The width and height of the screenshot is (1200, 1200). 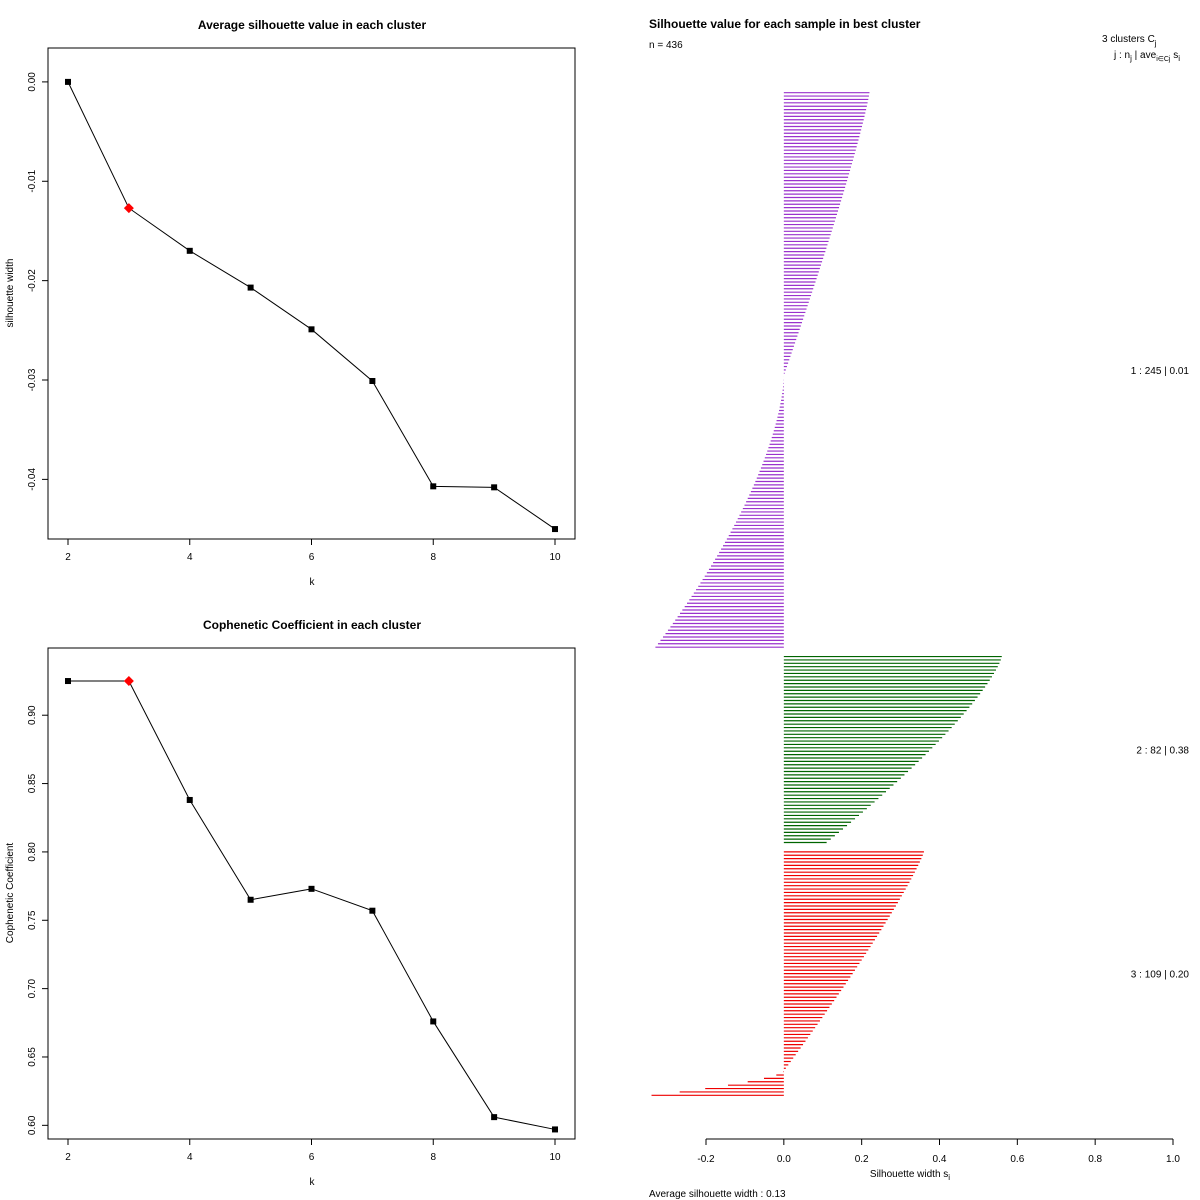 What do you see at coordinates (949, 1177) in the screenshot?
I see `chart3-xlabel-sub: i` at bounding box center [949, 1177].